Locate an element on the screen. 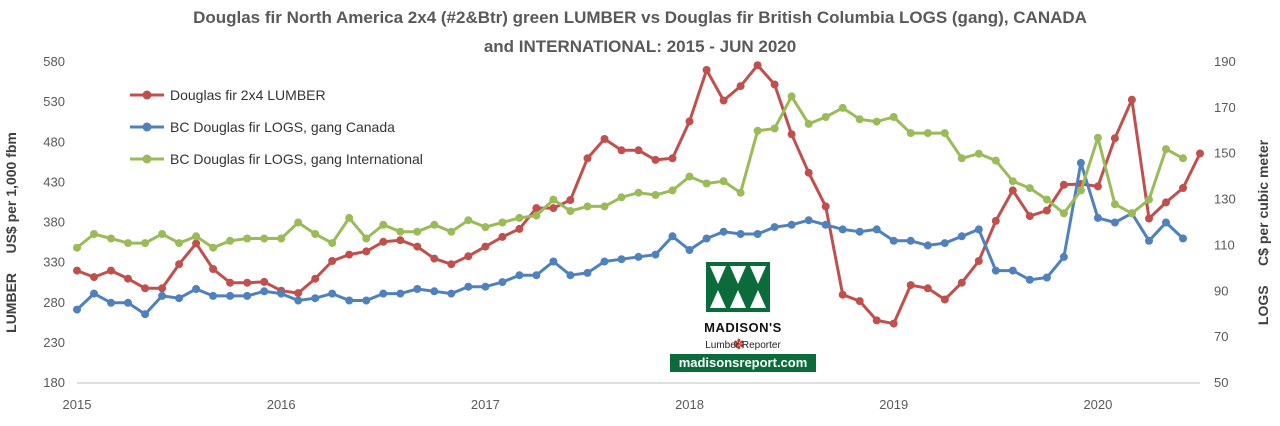 This screenshot has height=426, width=1280. x-tick-label: 2020 is located at coordinates (1097, 404).